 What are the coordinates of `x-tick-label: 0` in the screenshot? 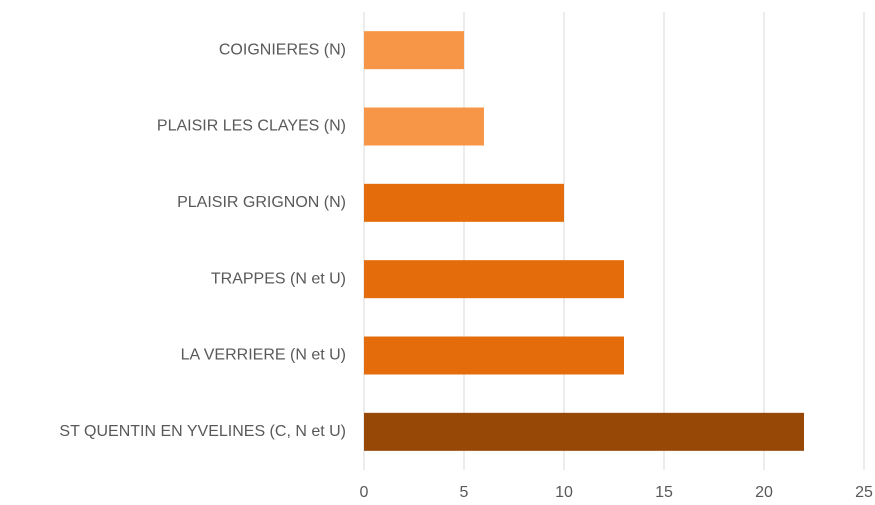 It's located at (364, 492).